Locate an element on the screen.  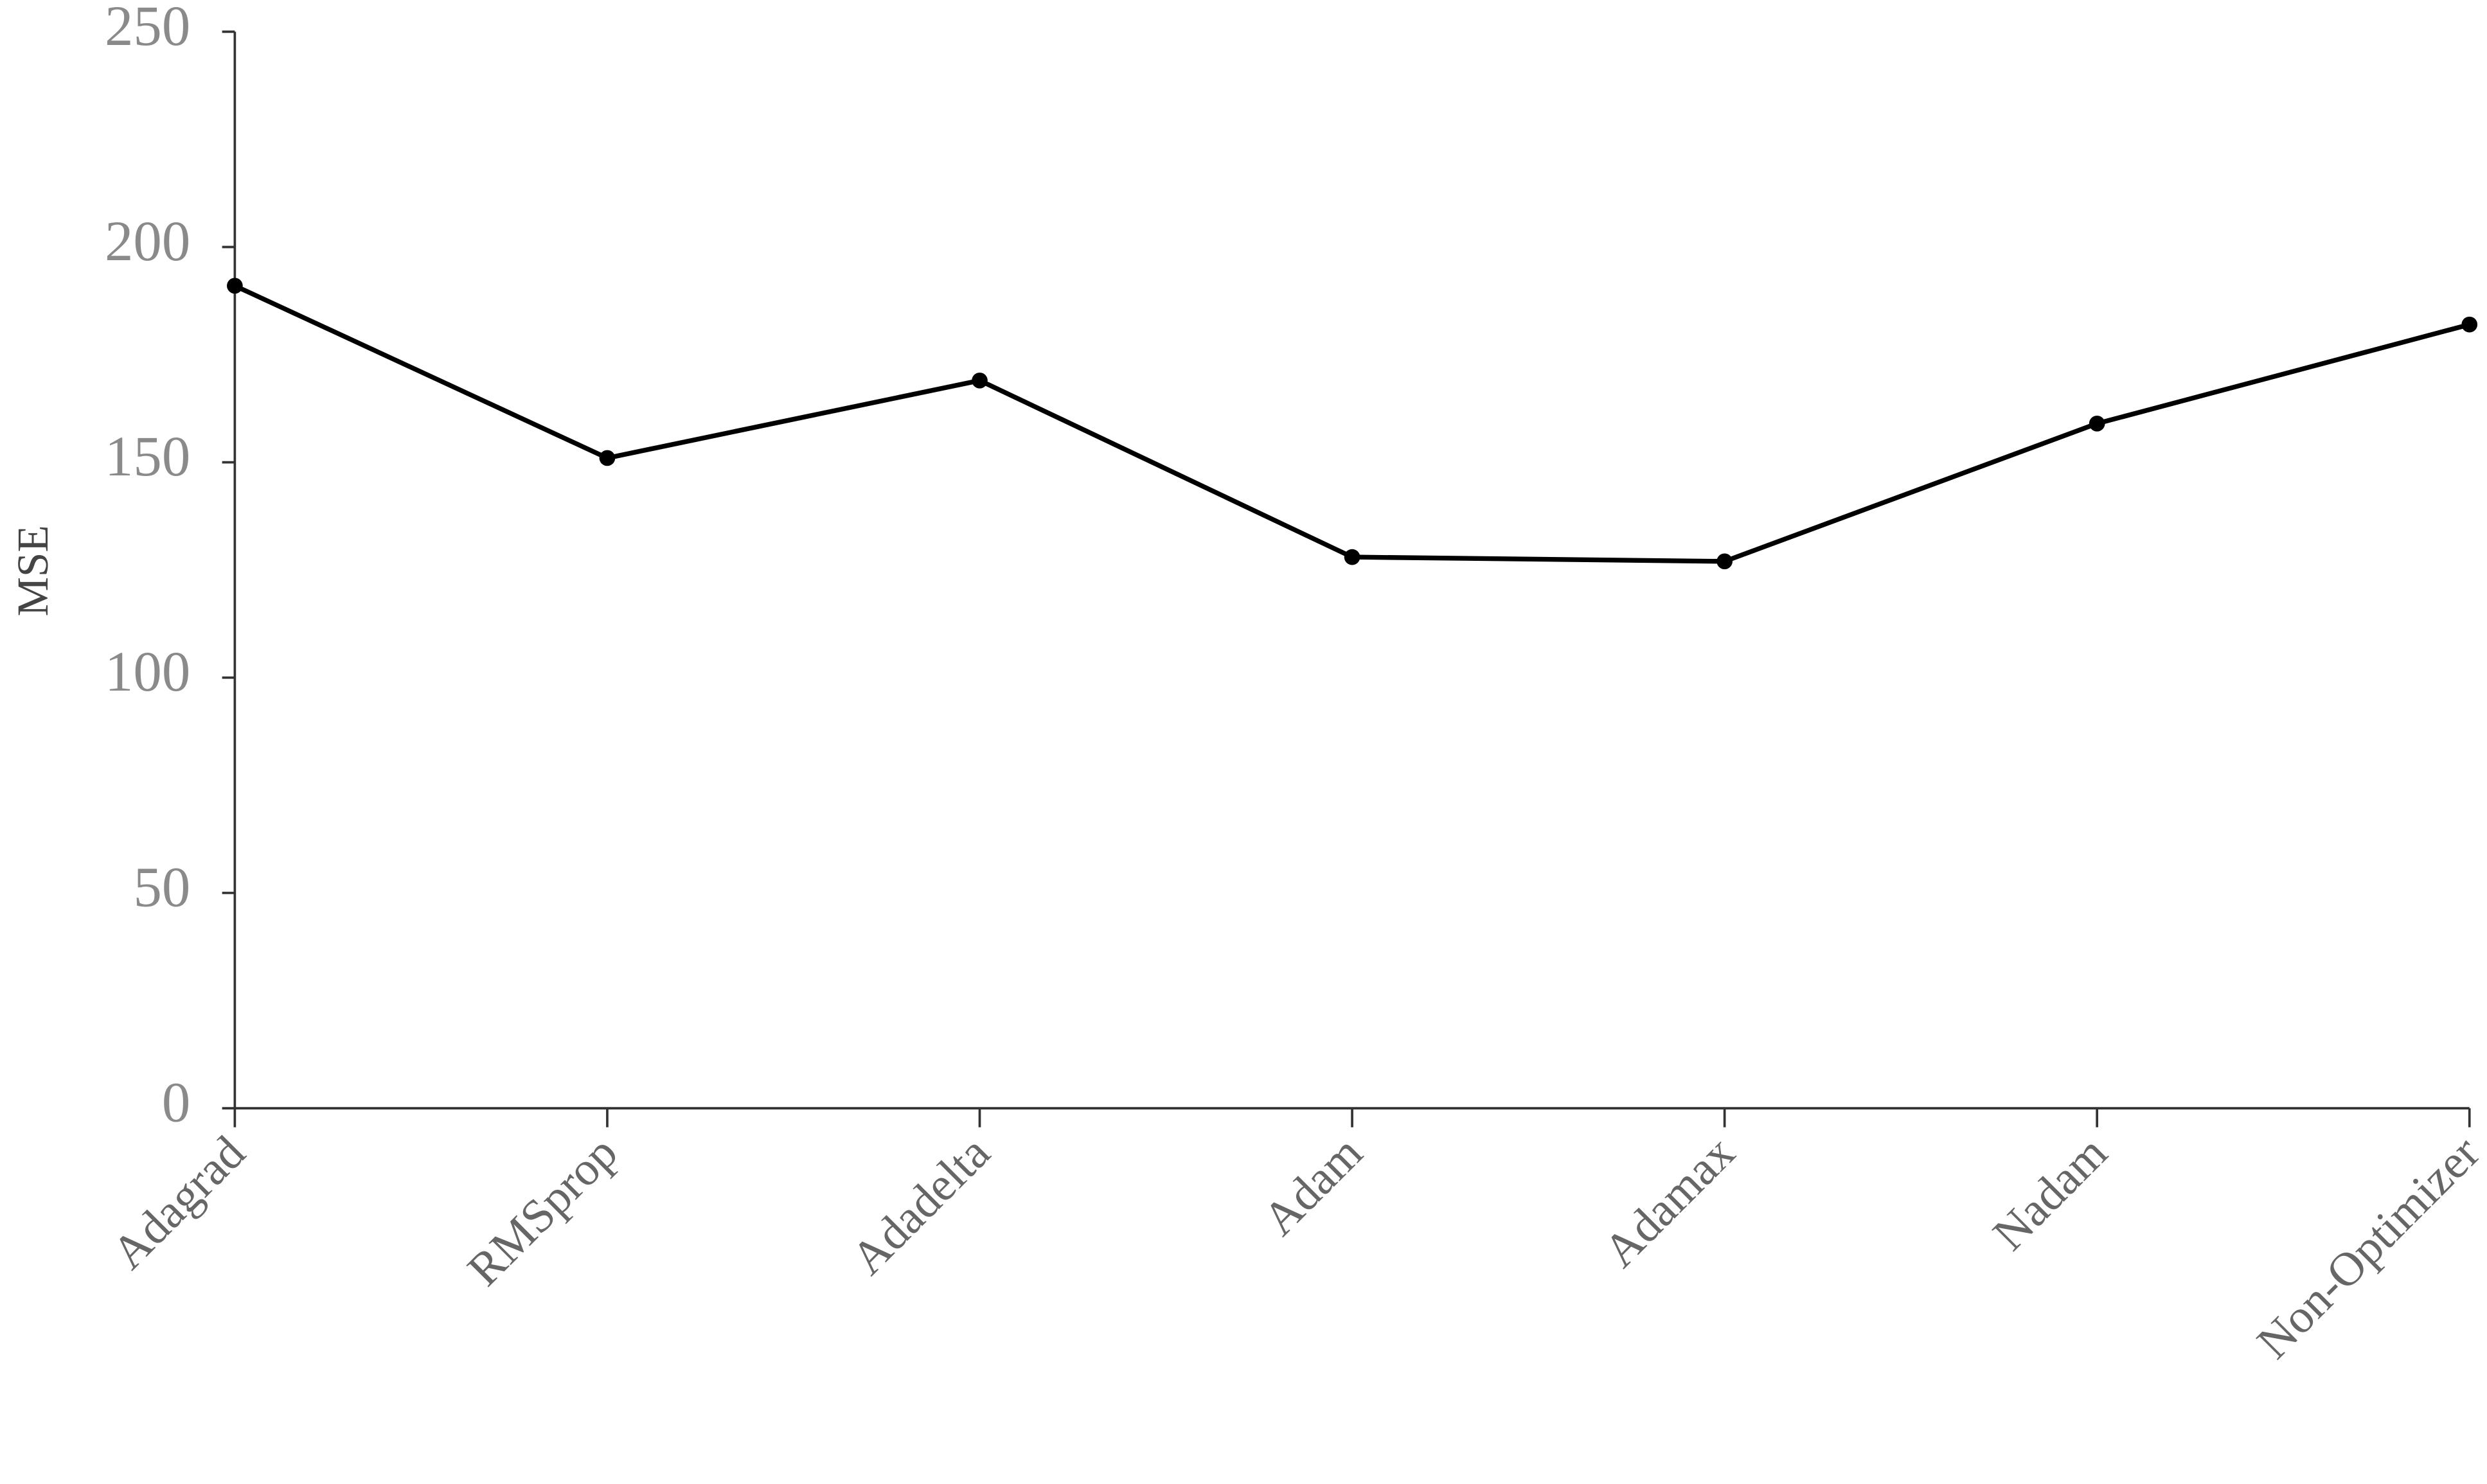
x-tick-label: Adam is located at coordinates (1313, 1186).